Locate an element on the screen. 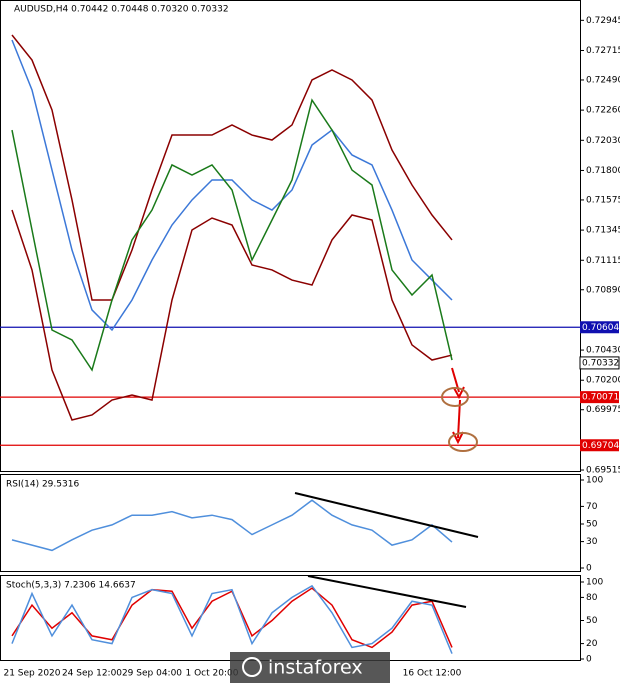 Image resolution: width=620 pixels, height=683 pixels. level-label: 0.69704 is located at coordinates (600, 446).